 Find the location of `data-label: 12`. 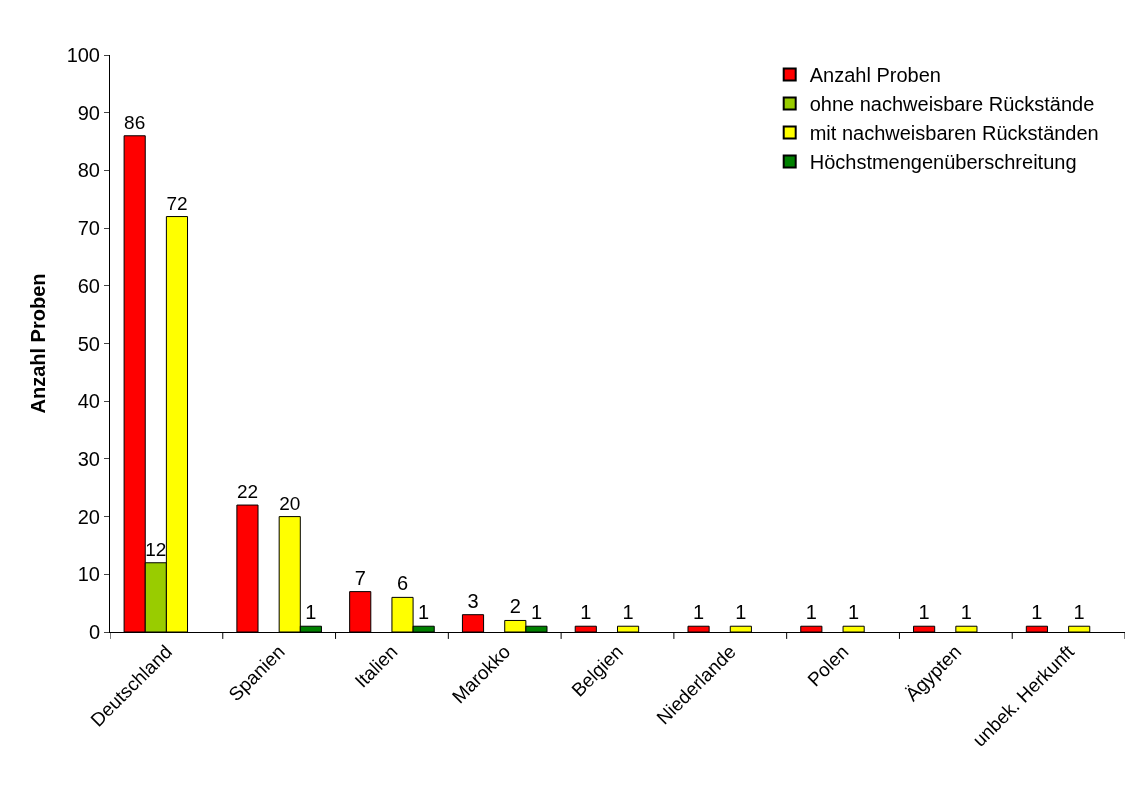

data-label: 12 is located at coordinates (156, 549).